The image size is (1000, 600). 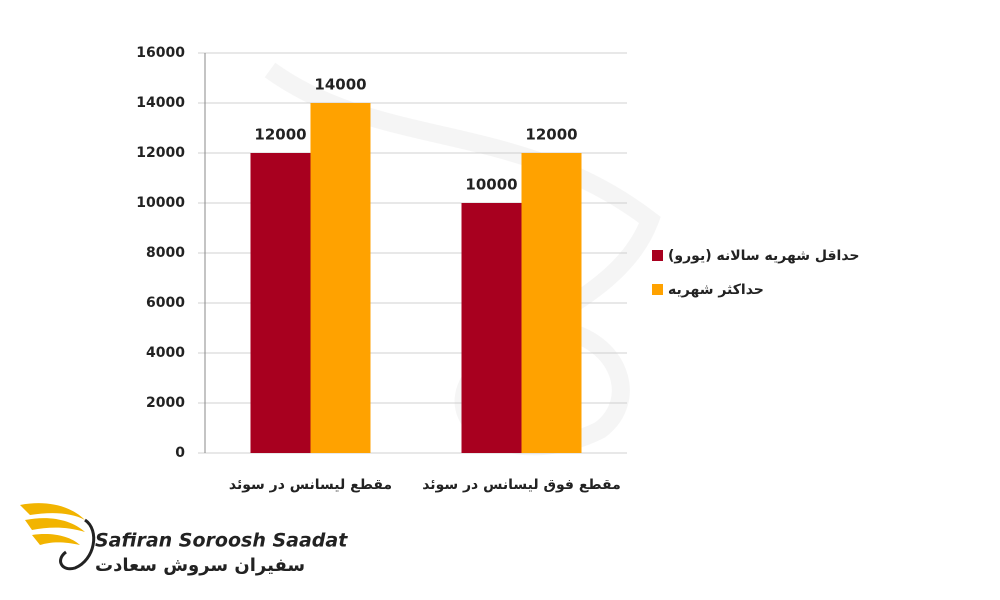 What do you see at coordinates (165, 353) in the screenshot?
I see `y-tick-label: 4000` at bounding box center [165, 353].